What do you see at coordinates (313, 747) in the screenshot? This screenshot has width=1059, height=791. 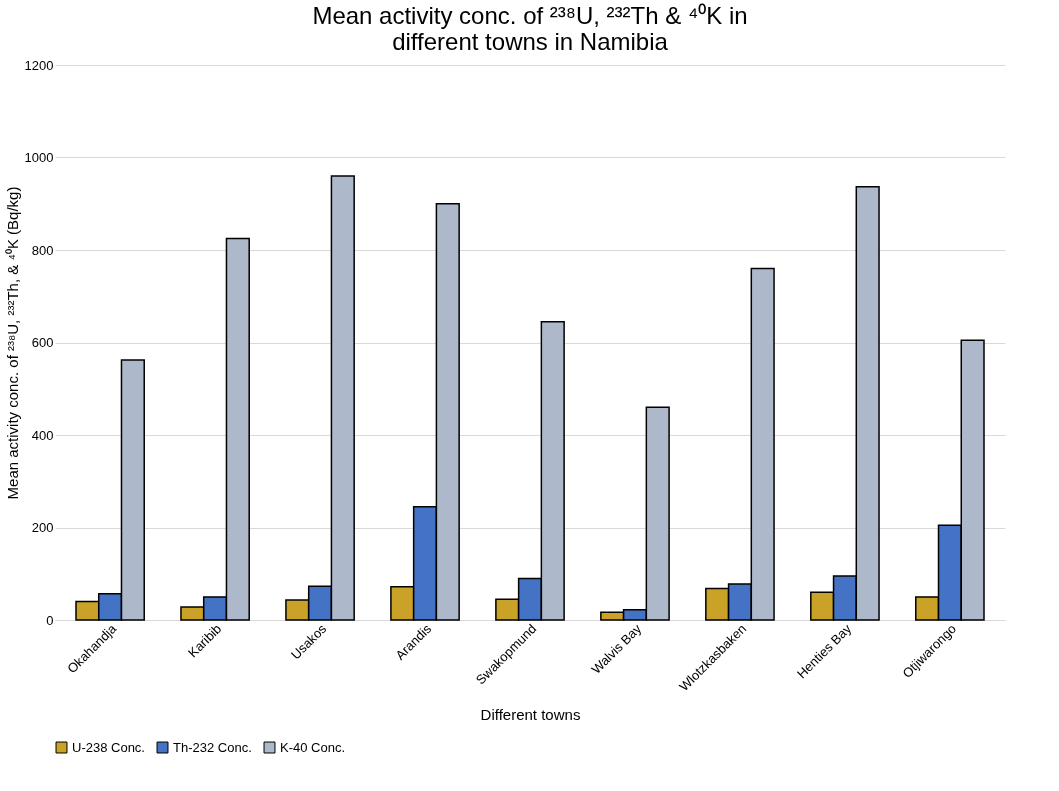 I see `legend-label: K-40 Conc.` at bounding box center [313, 747].